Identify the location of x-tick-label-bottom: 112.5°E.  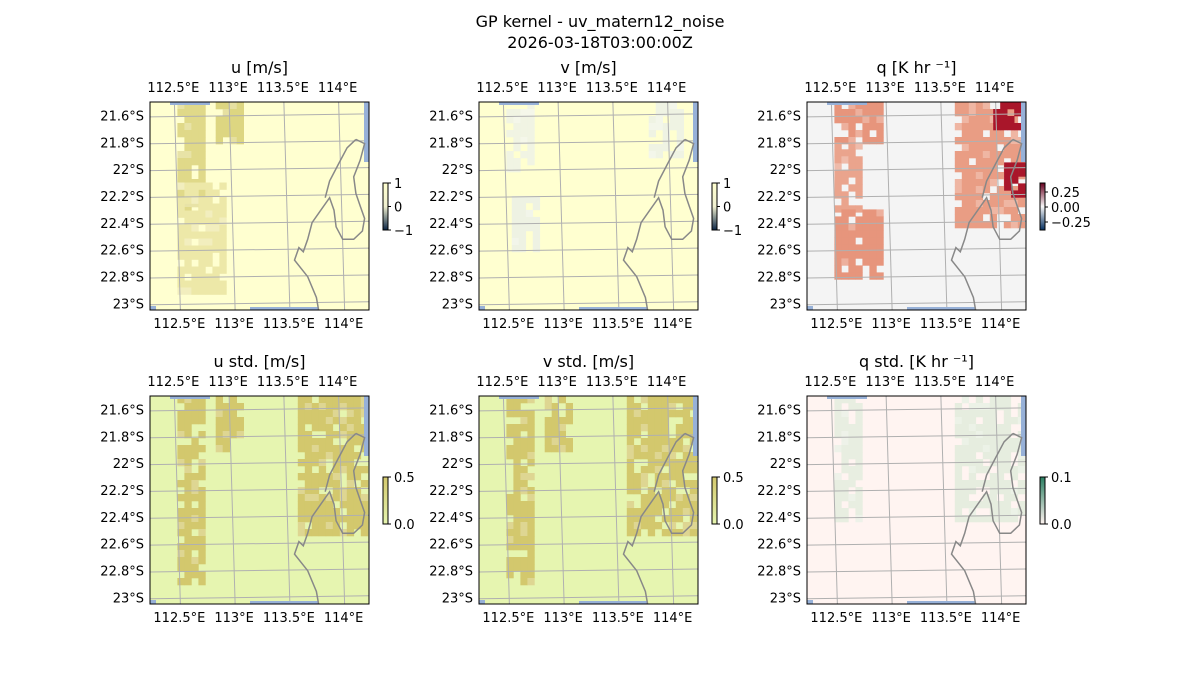
(508, 324).